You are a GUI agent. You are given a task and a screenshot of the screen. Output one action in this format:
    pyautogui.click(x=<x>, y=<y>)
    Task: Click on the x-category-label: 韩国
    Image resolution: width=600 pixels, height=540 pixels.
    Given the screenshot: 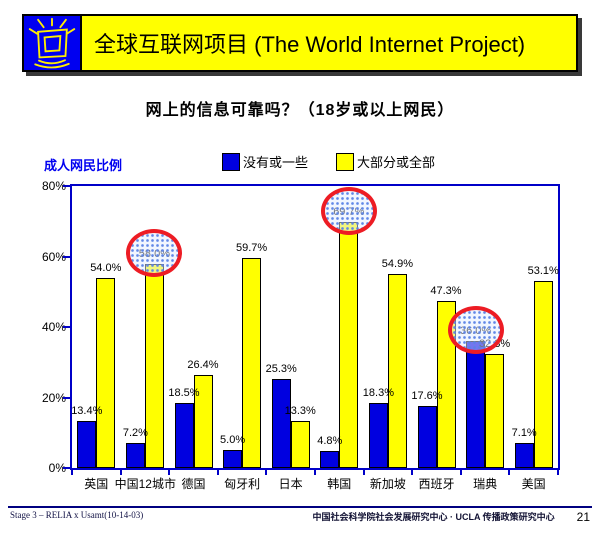 What is the action you would take?
    pyautogui.click(x=339, y=484)
    